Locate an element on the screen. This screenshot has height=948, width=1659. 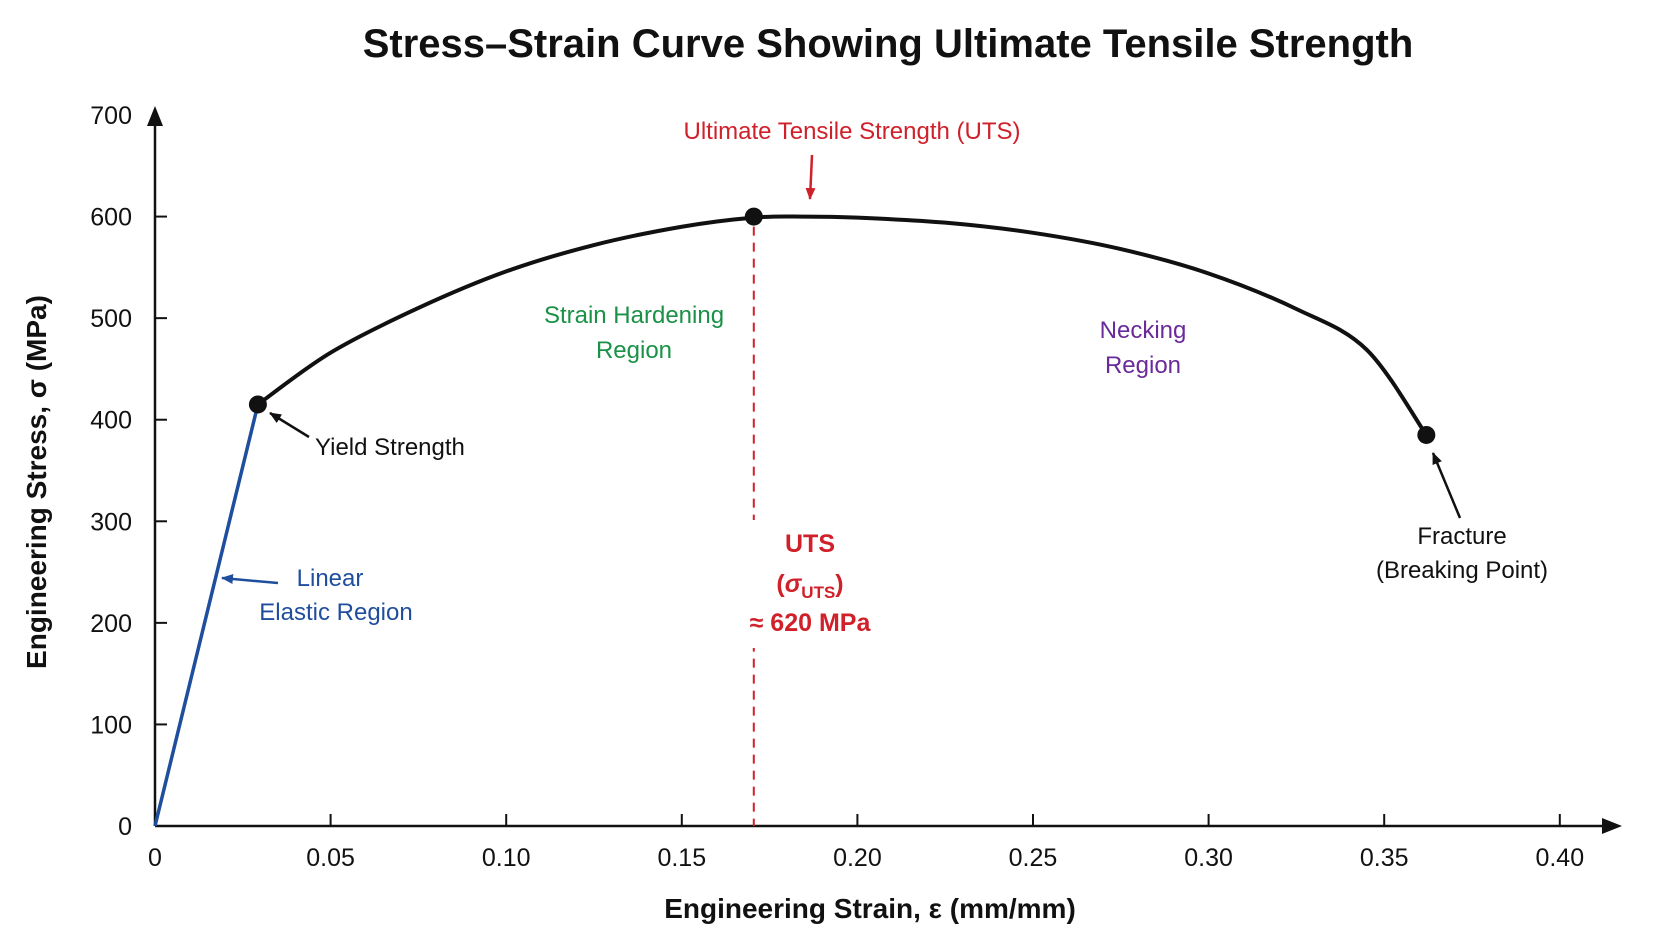
fracture-point is located at coordinates (1426, 434).